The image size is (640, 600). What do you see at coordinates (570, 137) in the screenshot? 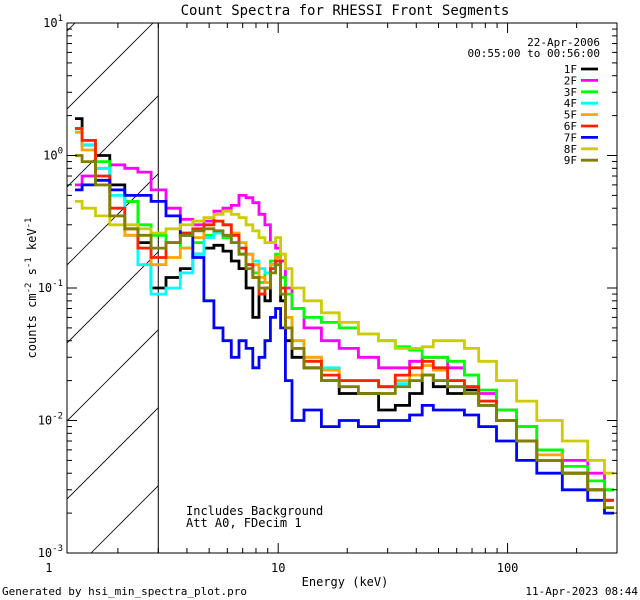
I see `legend-label-7f: 7F` at bounding box center [570, 137].